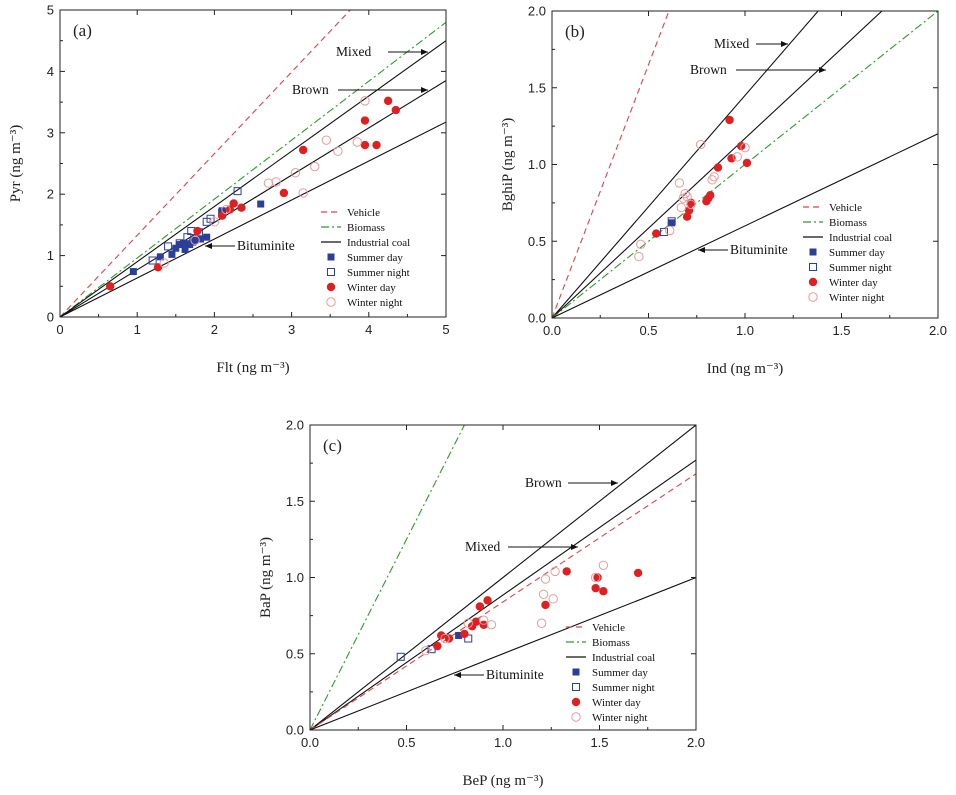  I want to click on x-tick-label: 0, so click(59, 329).